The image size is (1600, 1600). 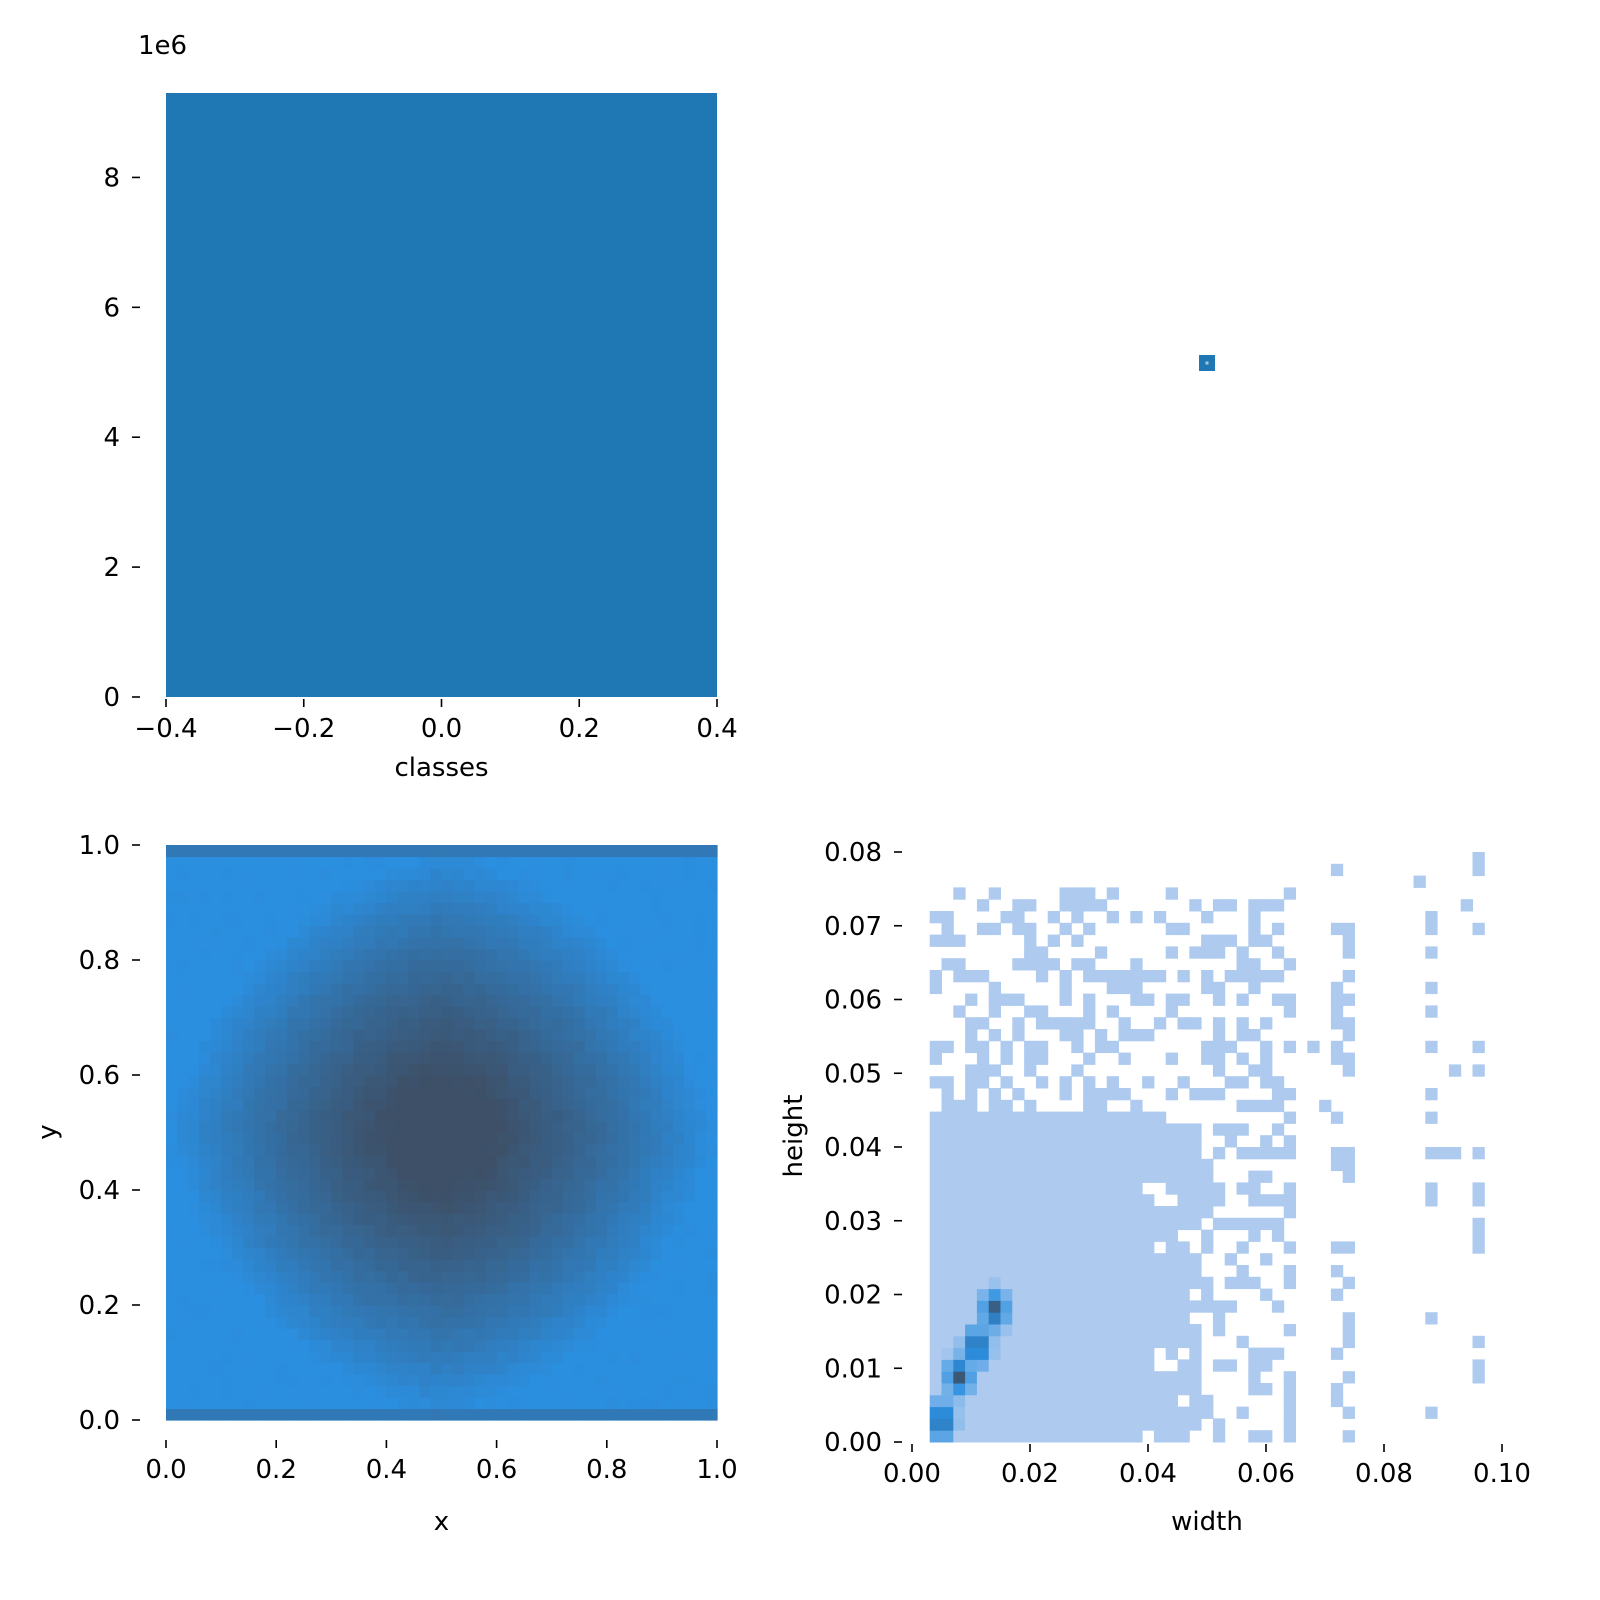 What do you see at coordinates (1207, 363) in the screenshot?
I see `xy-marker-panel` at bounding box center [1207, 363].